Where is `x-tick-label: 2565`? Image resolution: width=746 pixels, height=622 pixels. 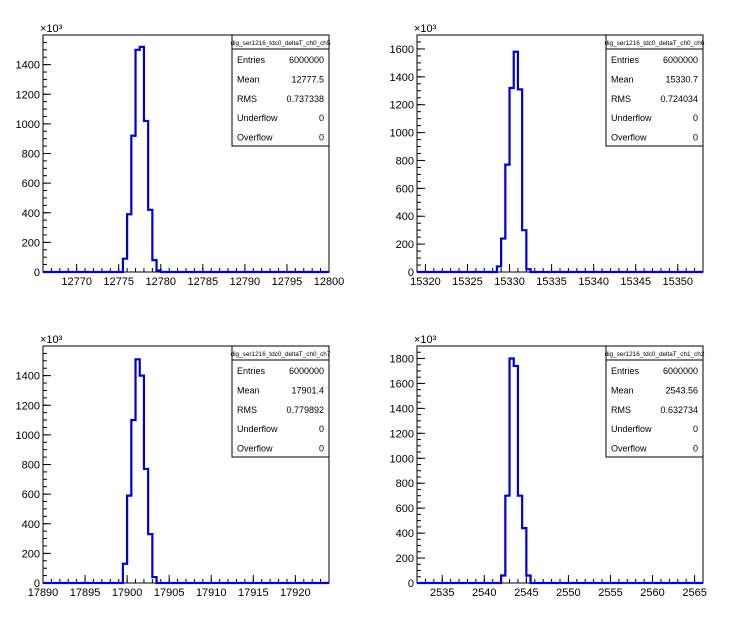
x-tick-label: 2565 is located at coordinates (694, 593).